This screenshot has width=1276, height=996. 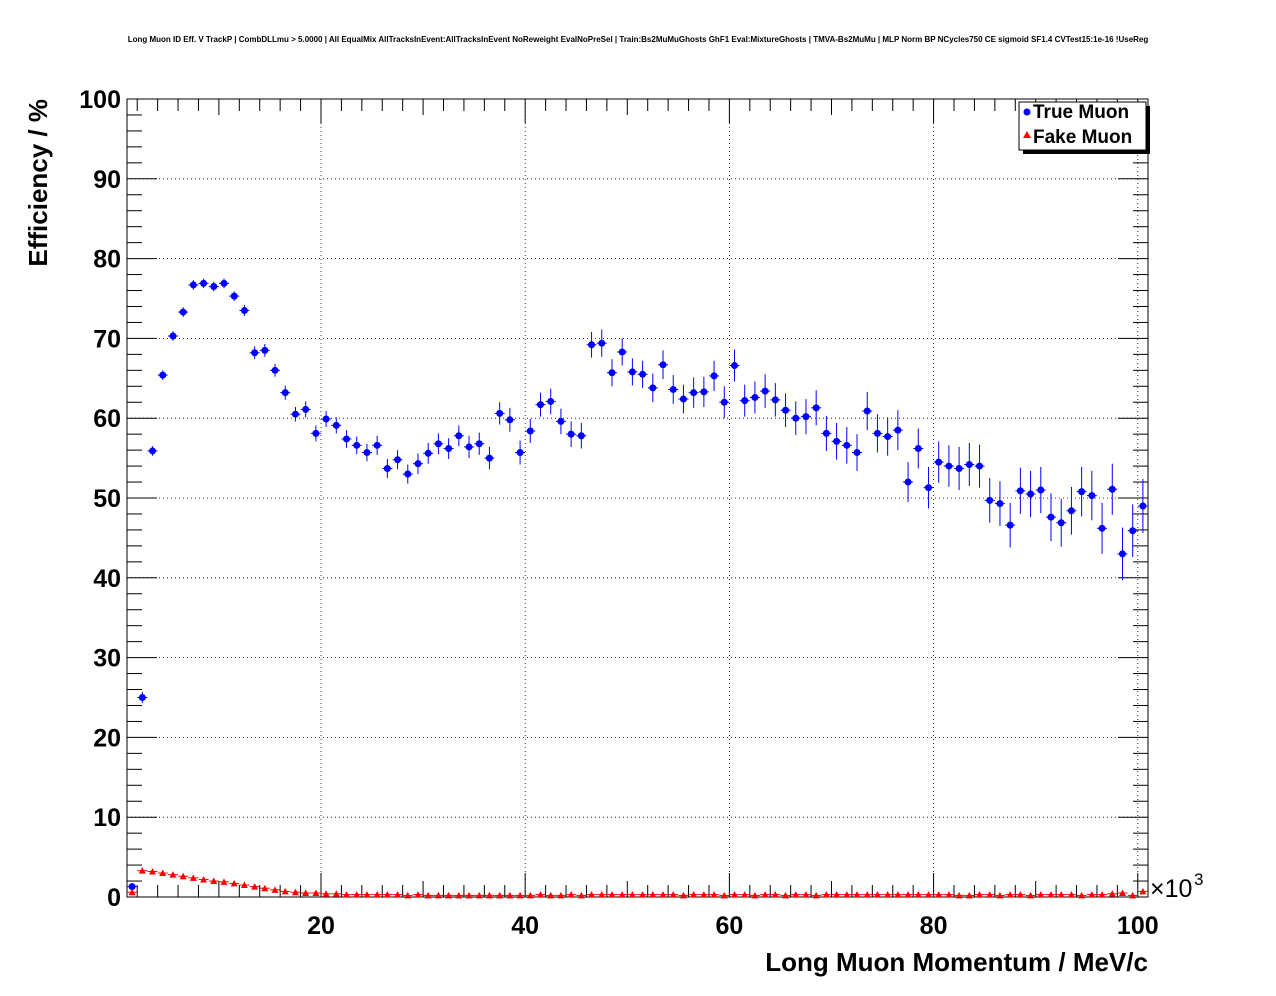 I want to click on y-tick-label: 0, so click(x=114, y=898).